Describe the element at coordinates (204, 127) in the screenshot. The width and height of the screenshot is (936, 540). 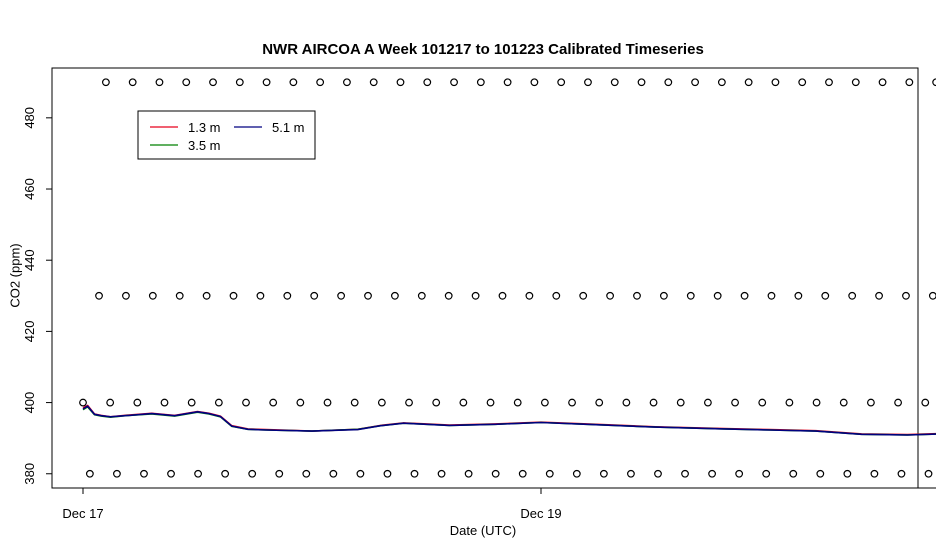
I see `legend-label: 1.3 m` at that location.